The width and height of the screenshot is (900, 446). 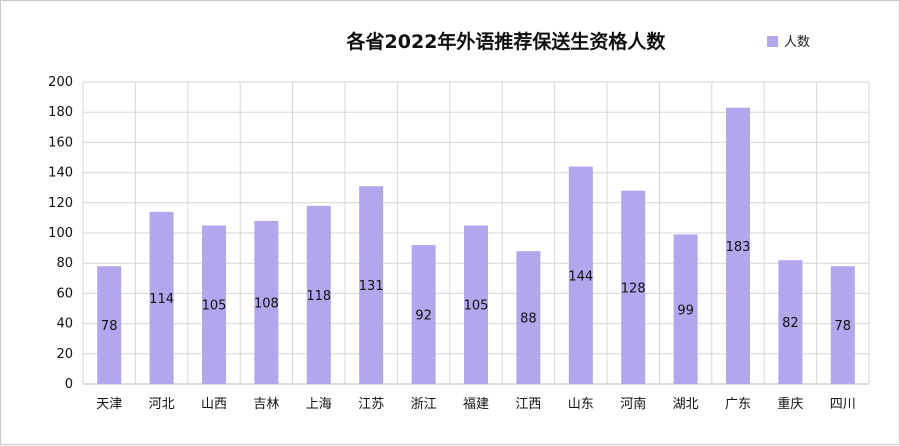 I want to click on x-tick-label: 福建, so click(x=476, y=404).